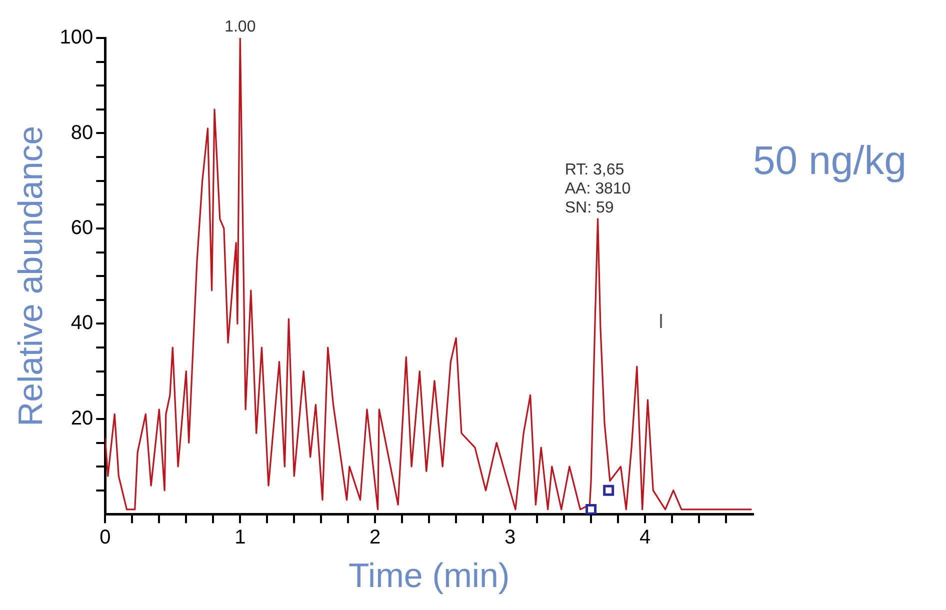  I want to click on x-tick-label: 2, so click(375, 537).